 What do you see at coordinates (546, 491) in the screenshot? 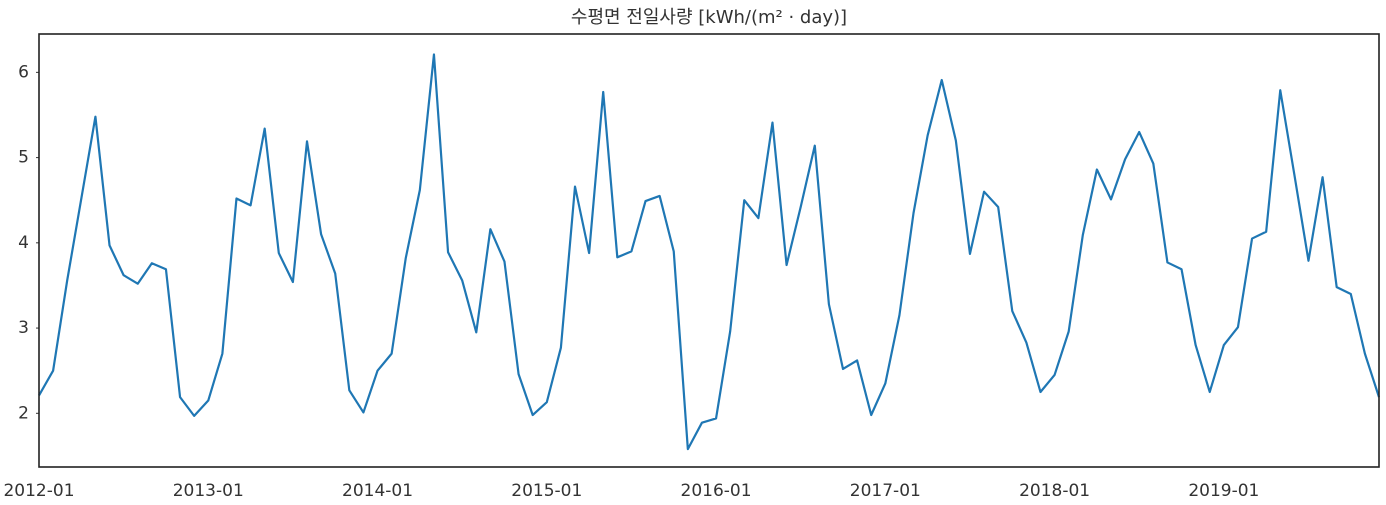
I see `x-tick-label: 2015-01` at bounding box center [546, 491].